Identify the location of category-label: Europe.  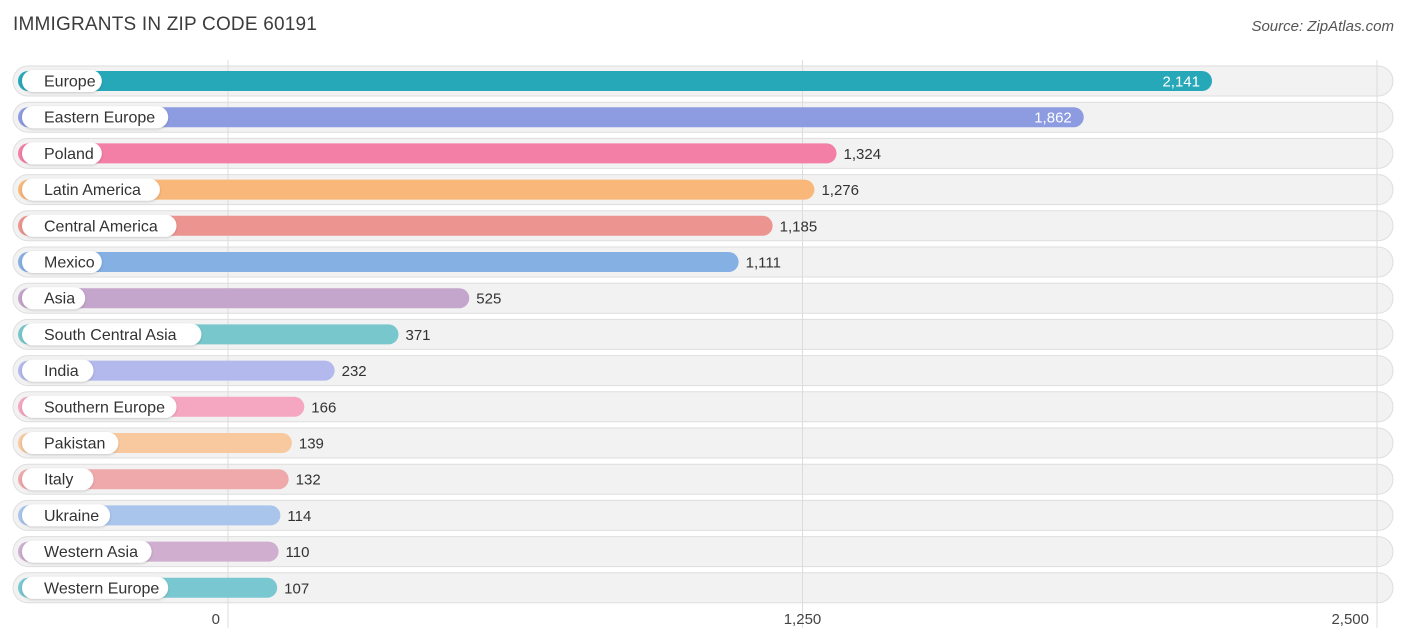
(70, 82).